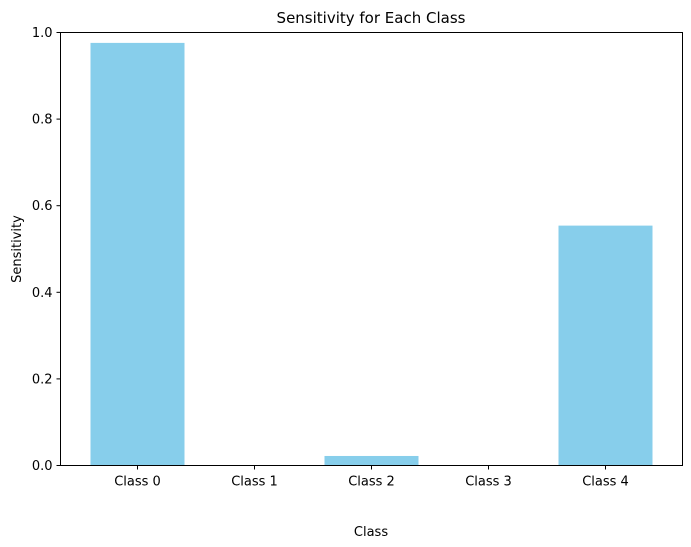 Image resolution: width=691 pixels, height=547 pixels. What do you see at coordinates (42, 466) in the screenshot?
I see `y-tick-label: 0.0` at bounding box center [42, 466].